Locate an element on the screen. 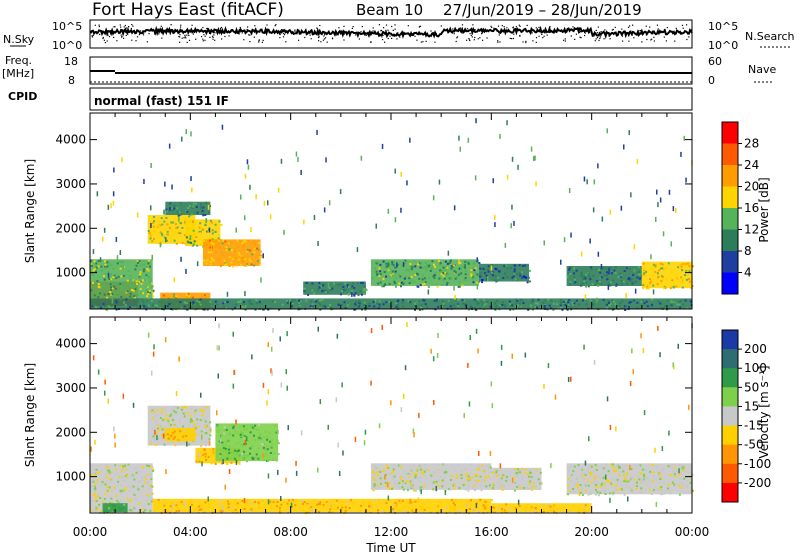 The height and width of the screenshot is (559, 800). freq-tick-top: 18 is located at coordinates (71, 61).